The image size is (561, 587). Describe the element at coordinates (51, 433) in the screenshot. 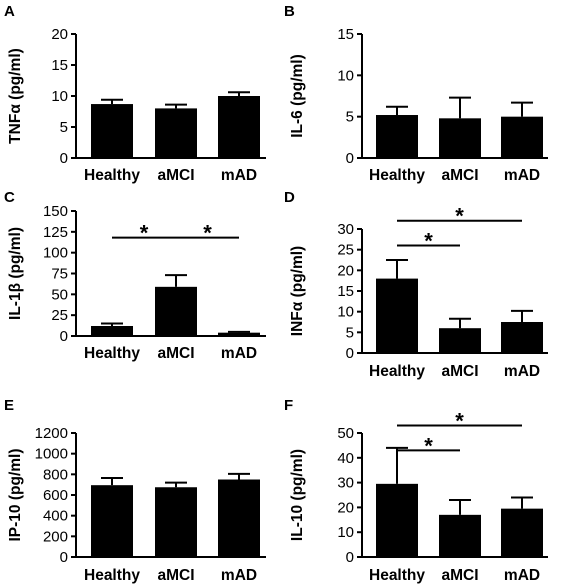

I see `y-tick-label: 1200` at that location.